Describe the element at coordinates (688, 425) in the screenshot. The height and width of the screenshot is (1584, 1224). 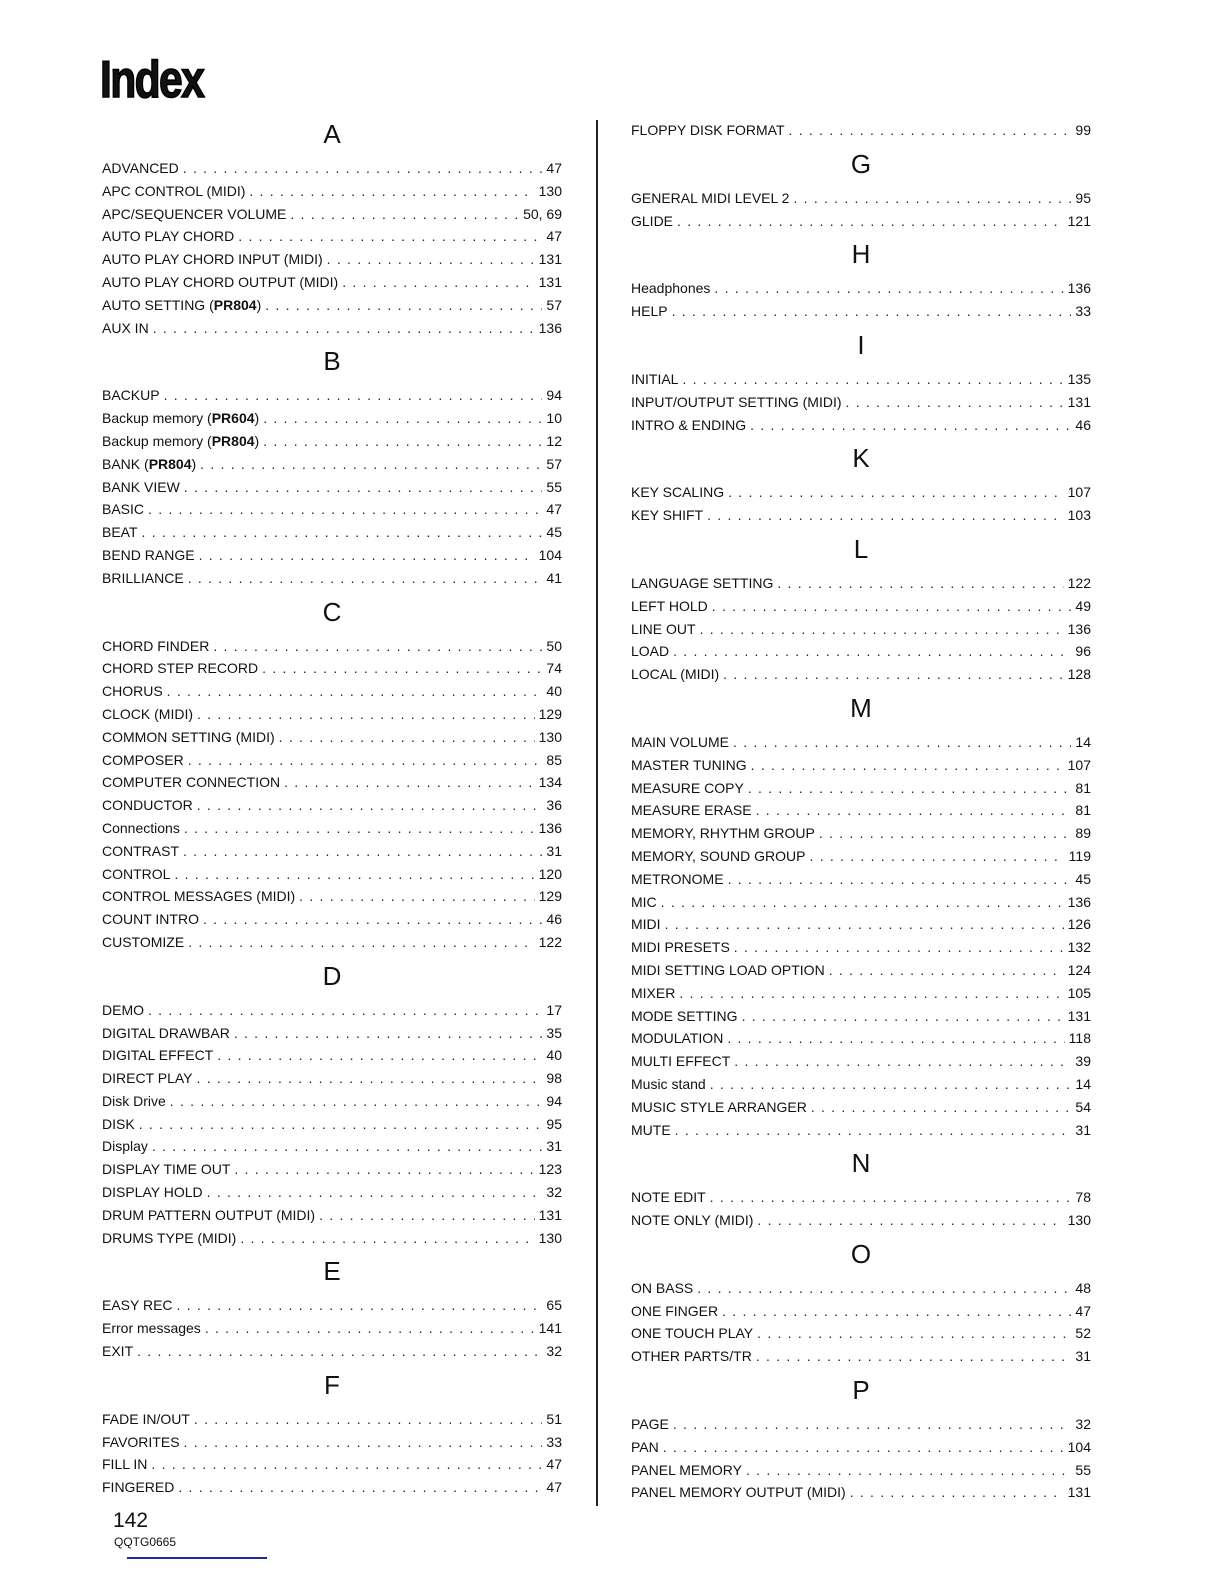
I see `entry-term: INTRO & ENDING` at that location.